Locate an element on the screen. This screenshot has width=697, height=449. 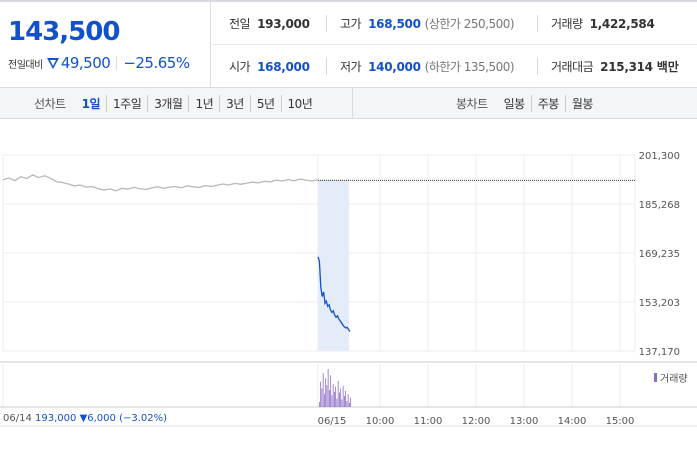
stat-label: 거래량 is located at coordinates (567, 24).